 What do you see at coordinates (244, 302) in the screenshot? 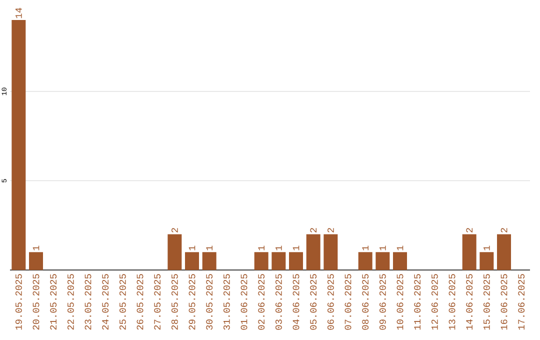
I see `x-tick-label: 01.06.2025` at bounding box center [244, 302].